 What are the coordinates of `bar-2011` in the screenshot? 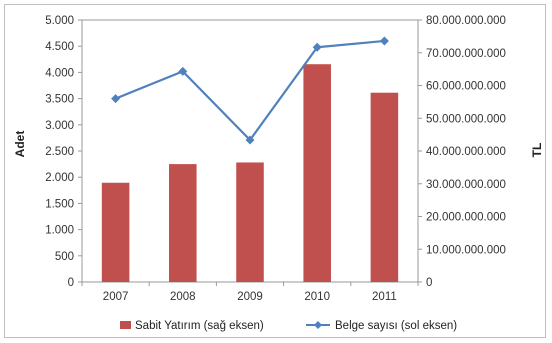 It's located at (384, 187).